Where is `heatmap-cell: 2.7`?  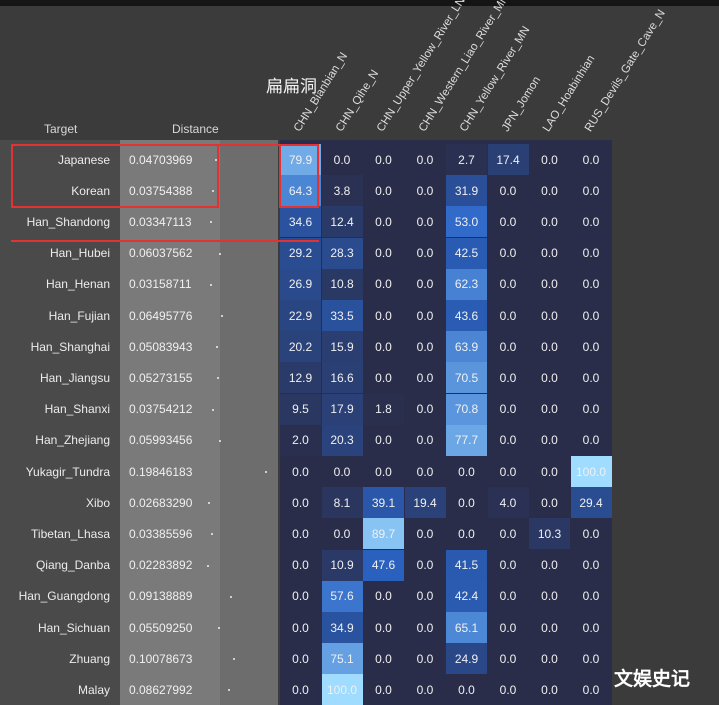
heatmap-cell: 2.7 is located at coordinates (466, 159).